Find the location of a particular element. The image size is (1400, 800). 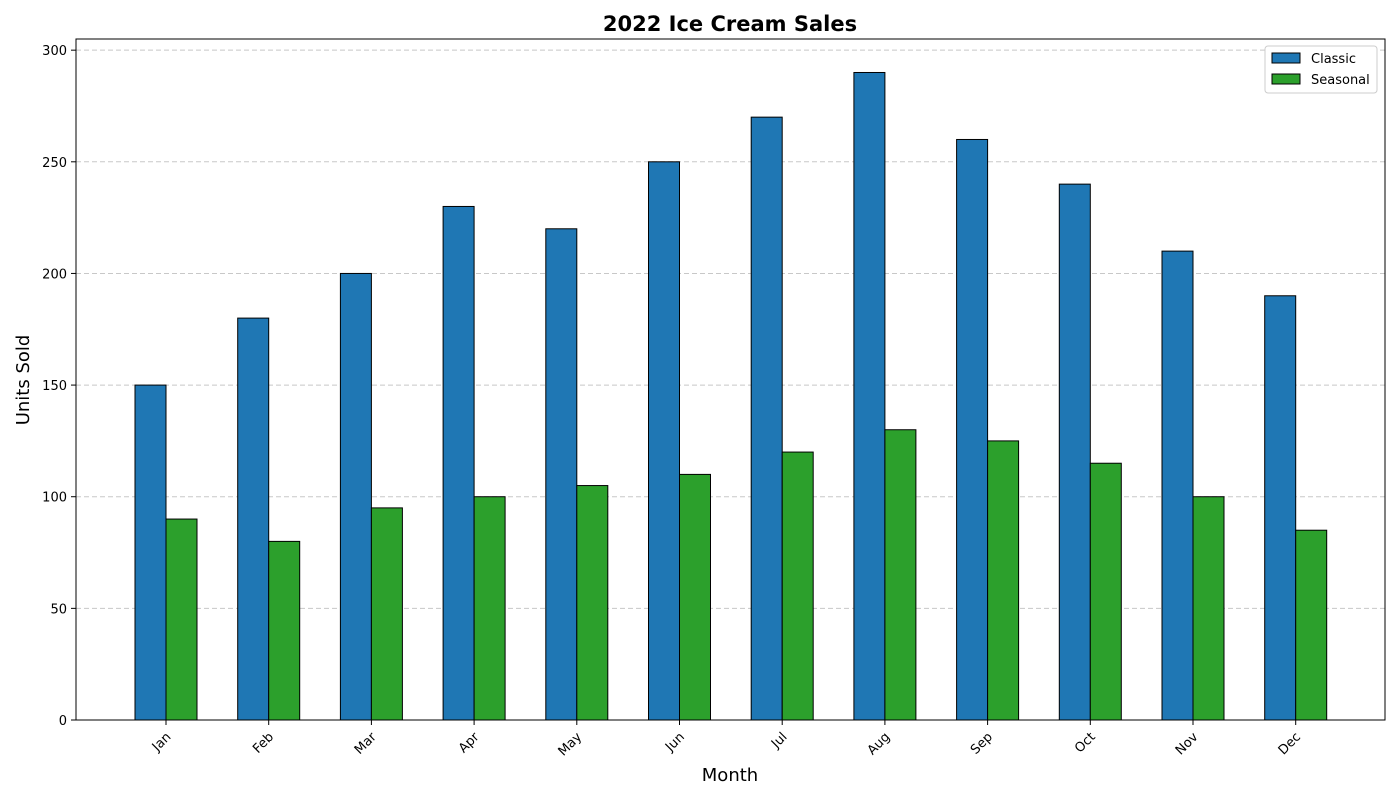

y-axis: 0 50 100 150 200 250 300 is located at coordinates (59, 386).